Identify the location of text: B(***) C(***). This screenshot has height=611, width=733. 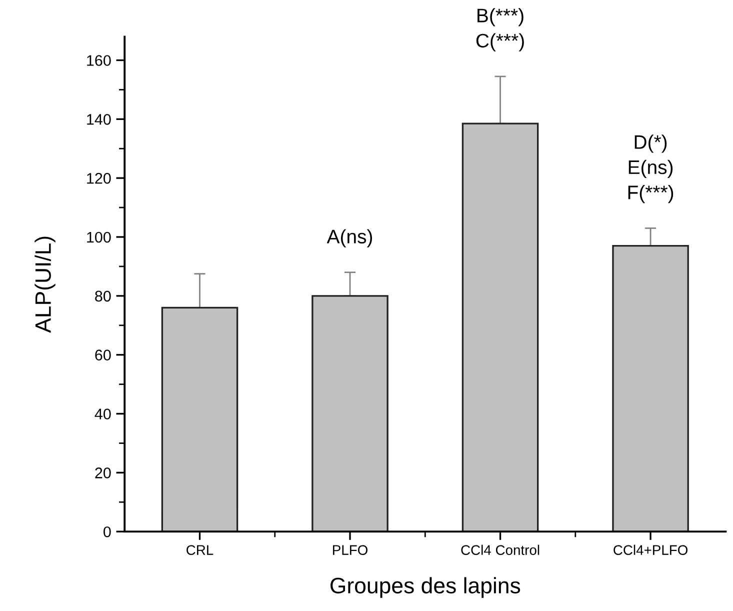
(500, 30).